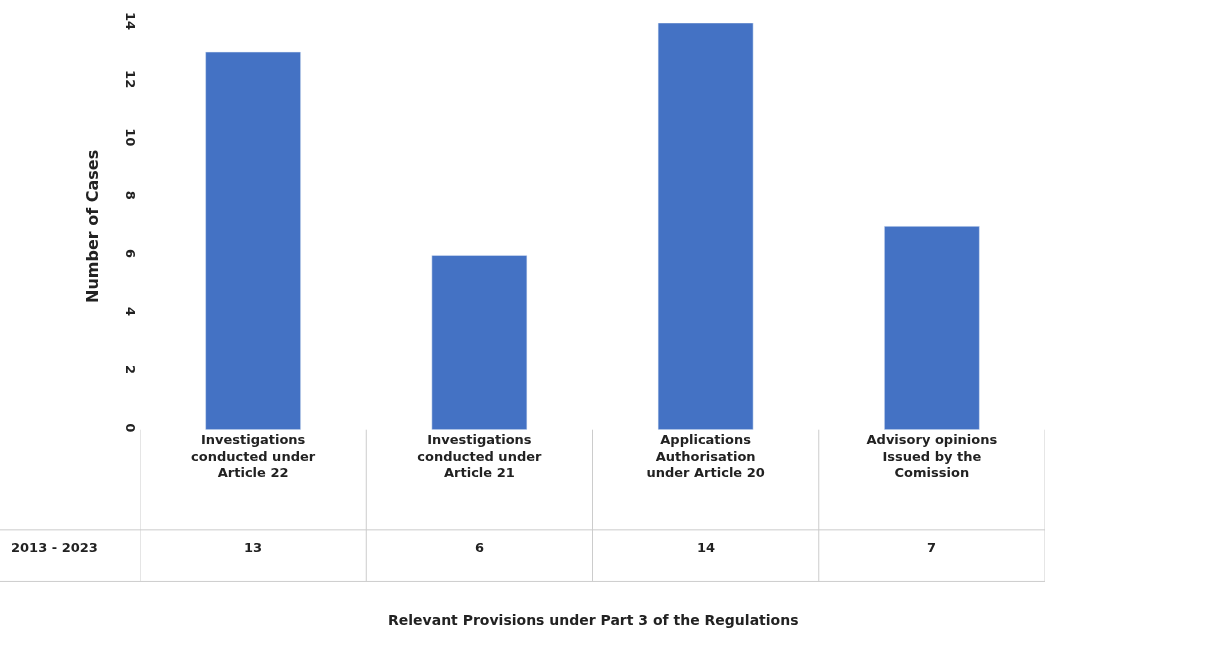 The width and height of the screenshot is (1205, 650). I want to click on x-tick-label: Advisory opinions Issued by the Comission, so click(932, 456).